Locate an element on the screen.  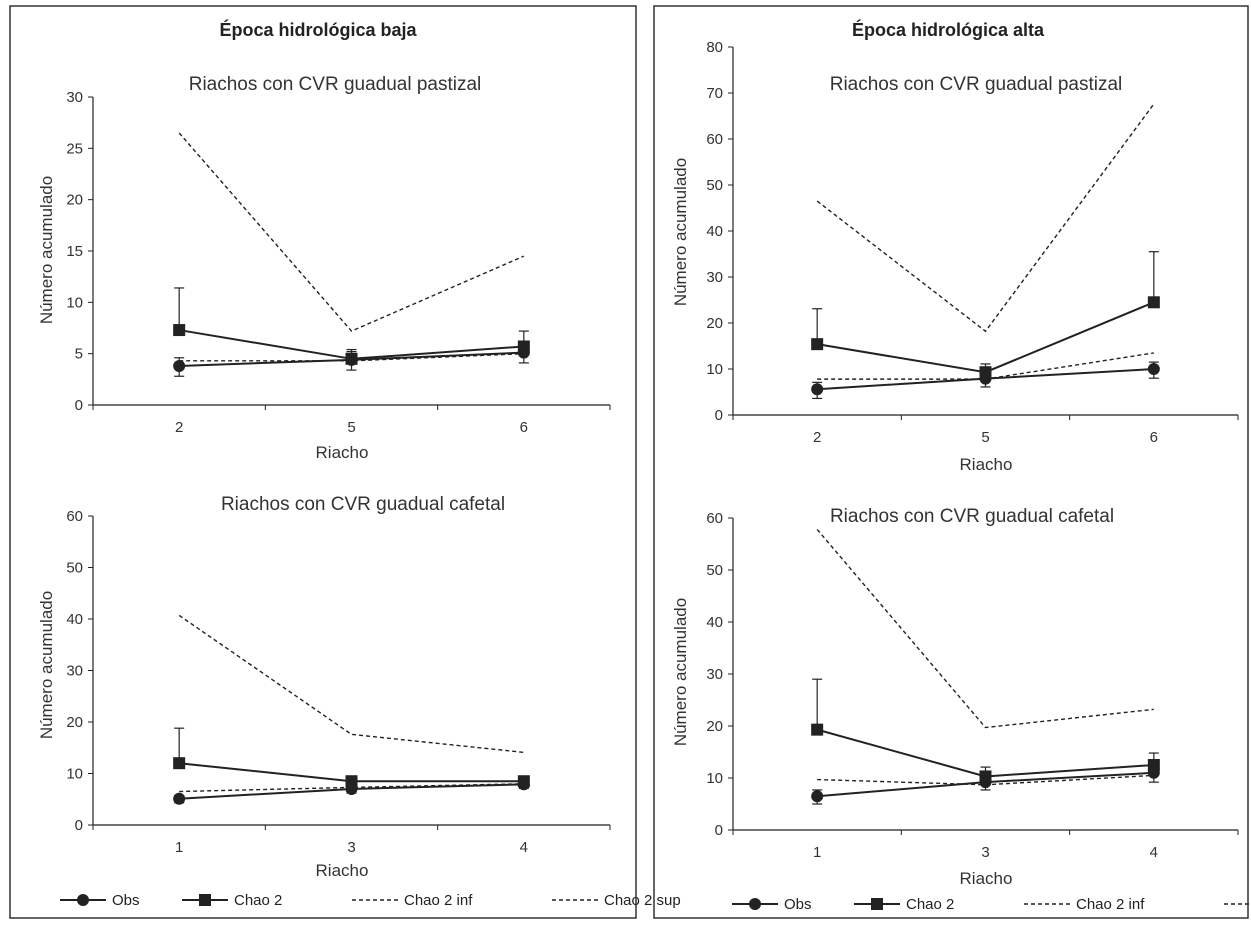
legend-alta: Obs Chao 2 Chao 2 inf Chao 2 sup is located at coordinates (991, 904).